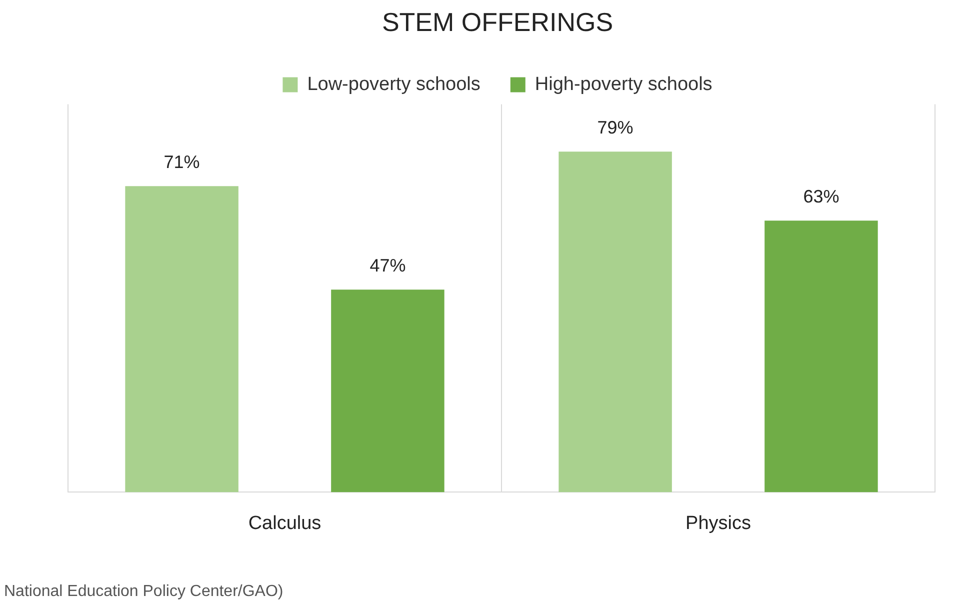  What do you see at coordinates (182, 162) in the screenshot?
I see `data-label: 71%` at bounding box center [182, 162].